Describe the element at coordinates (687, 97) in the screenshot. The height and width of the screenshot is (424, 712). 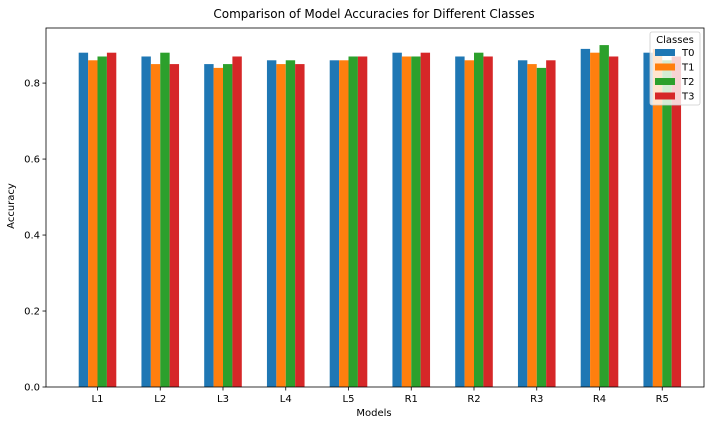
I see `legend-label-T3: T3` at that location.